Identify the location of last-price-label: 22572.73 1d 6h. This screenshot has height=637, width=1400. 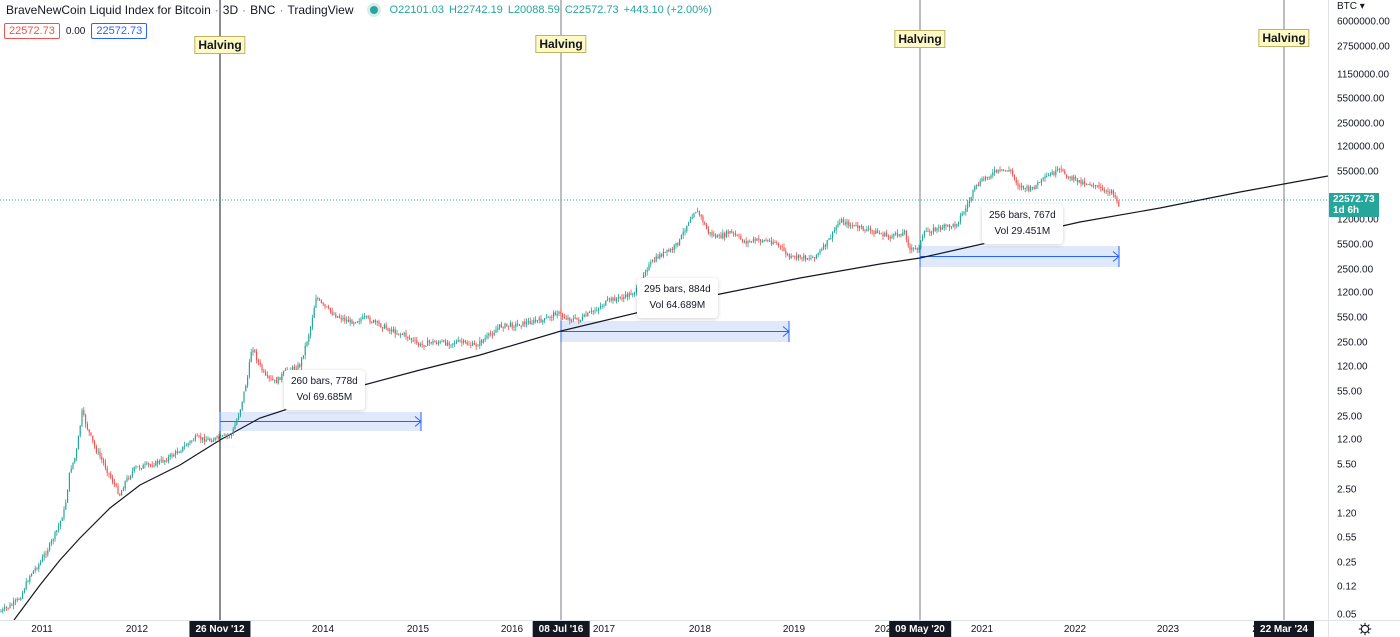
(1354, 205).